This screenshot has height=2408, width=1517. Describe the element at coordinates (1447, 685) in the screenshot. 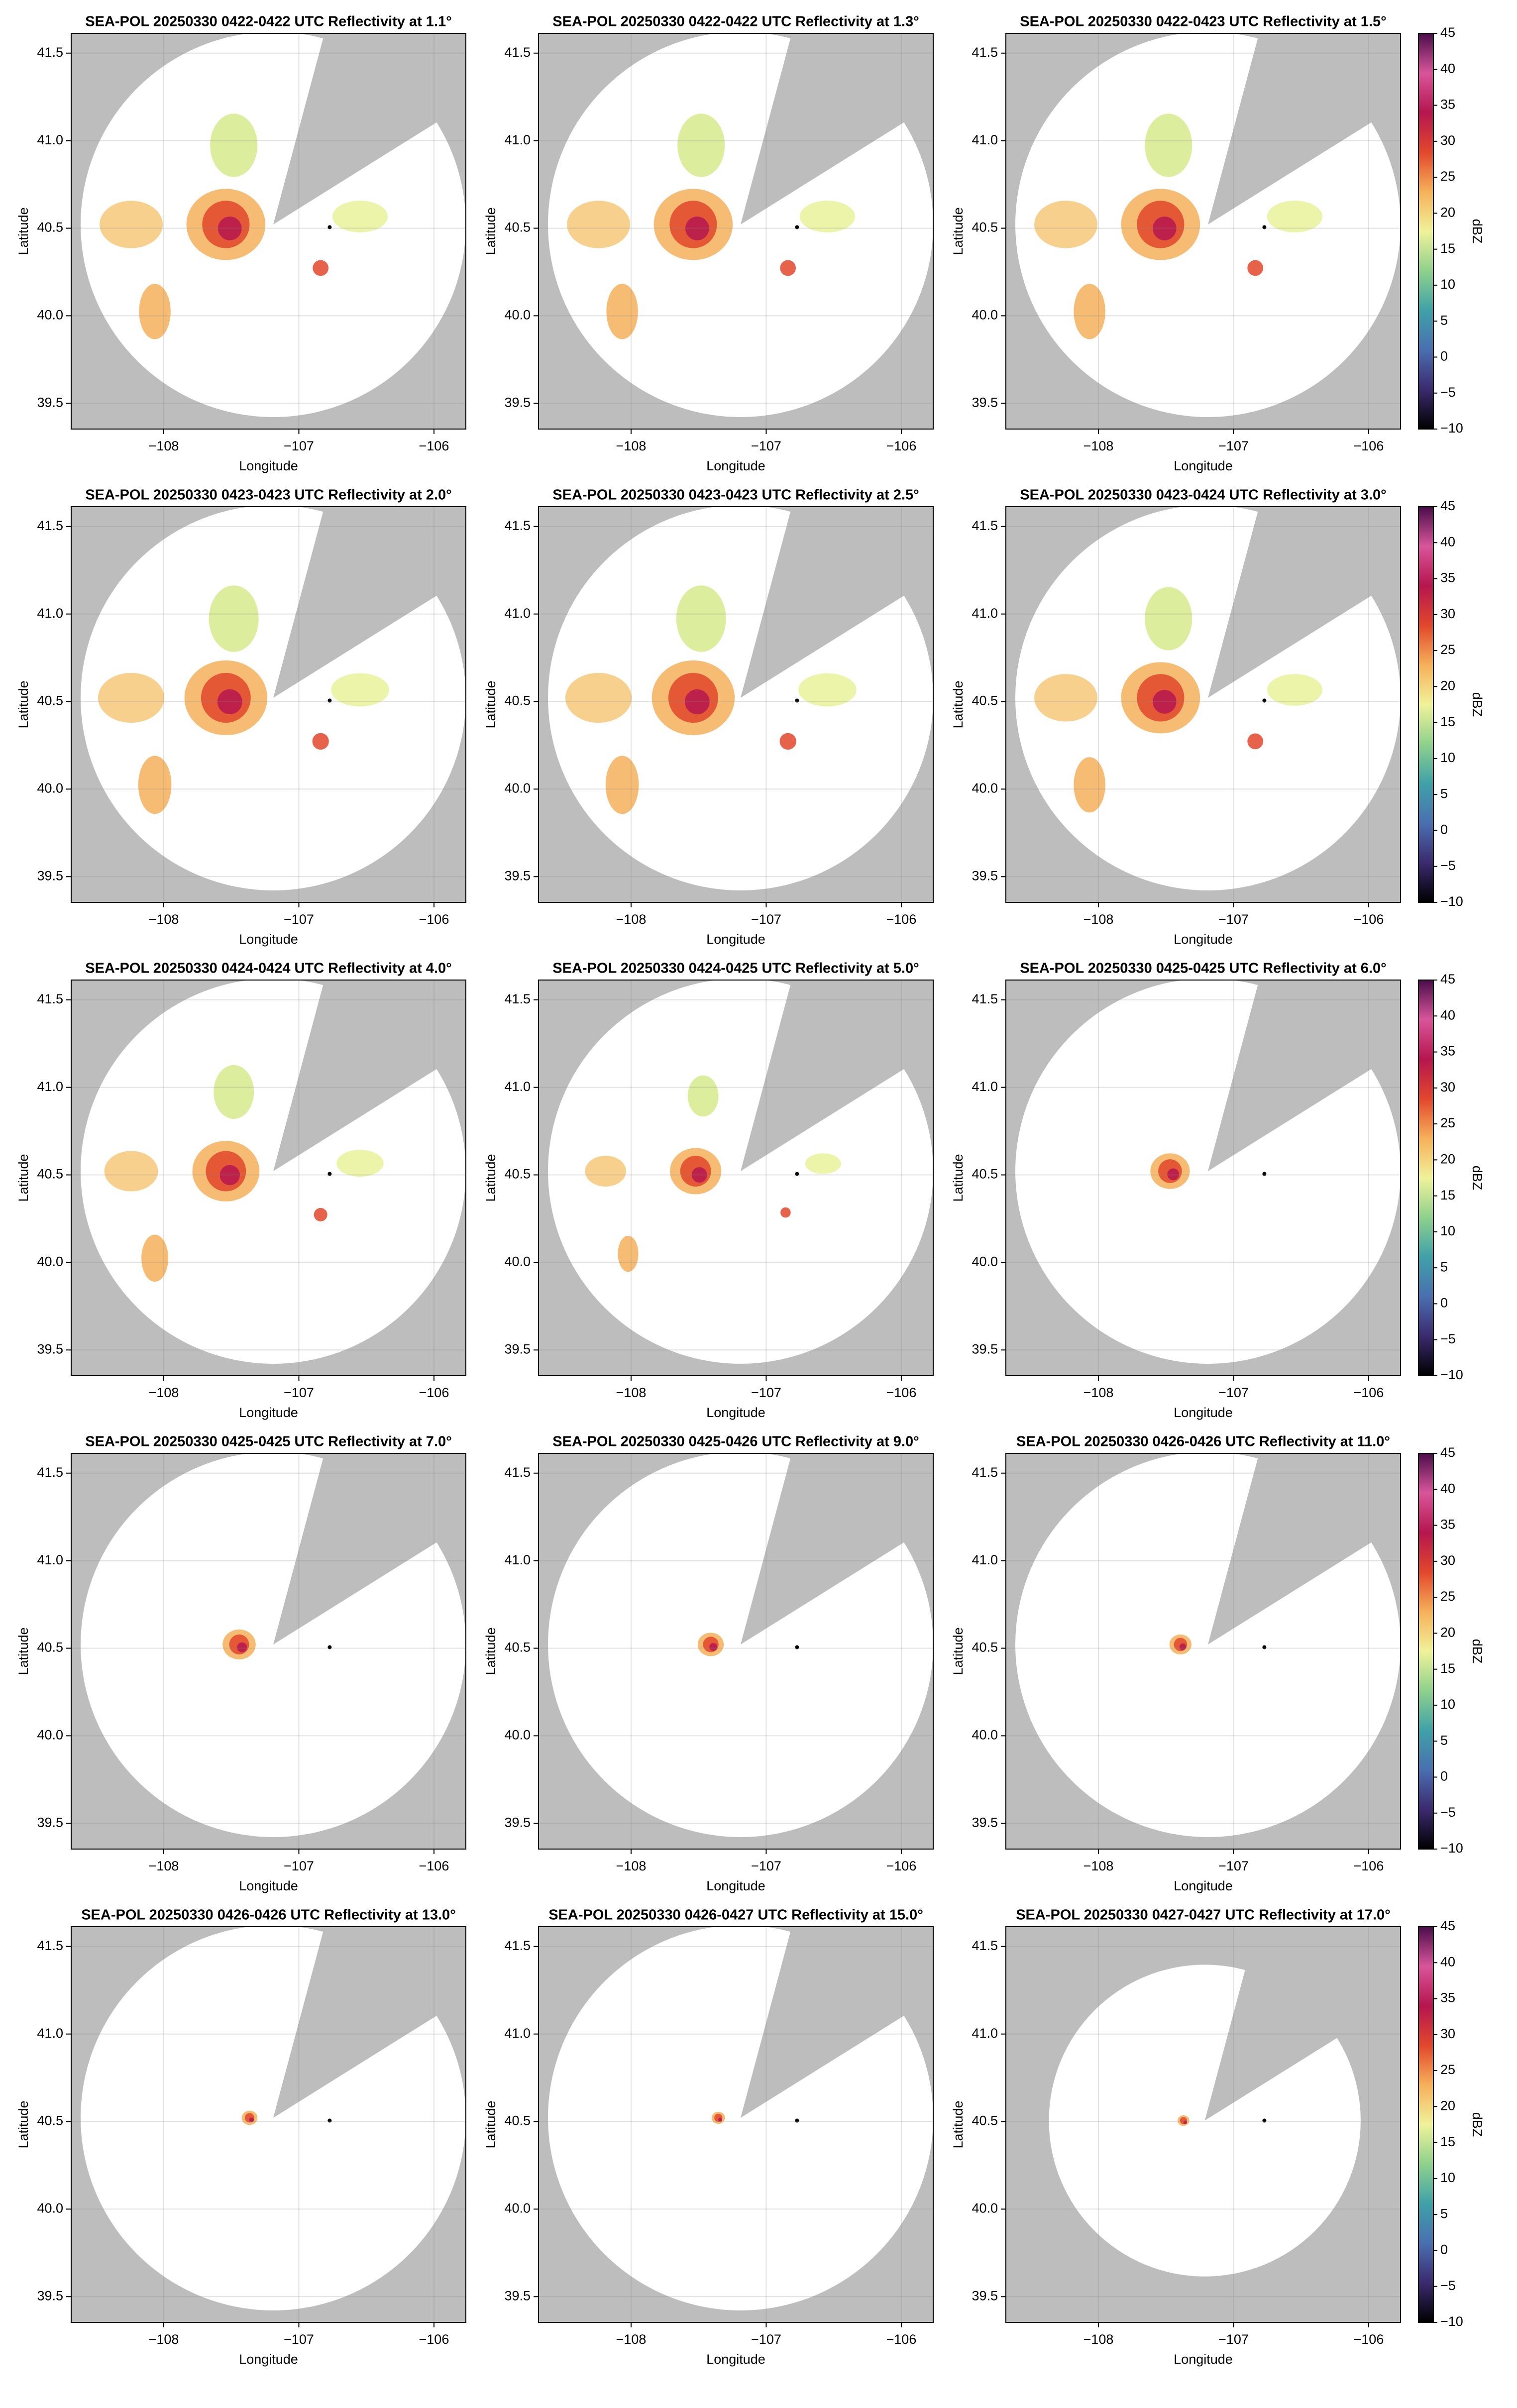

I see `colorbar-tick-label: 20` at that location.